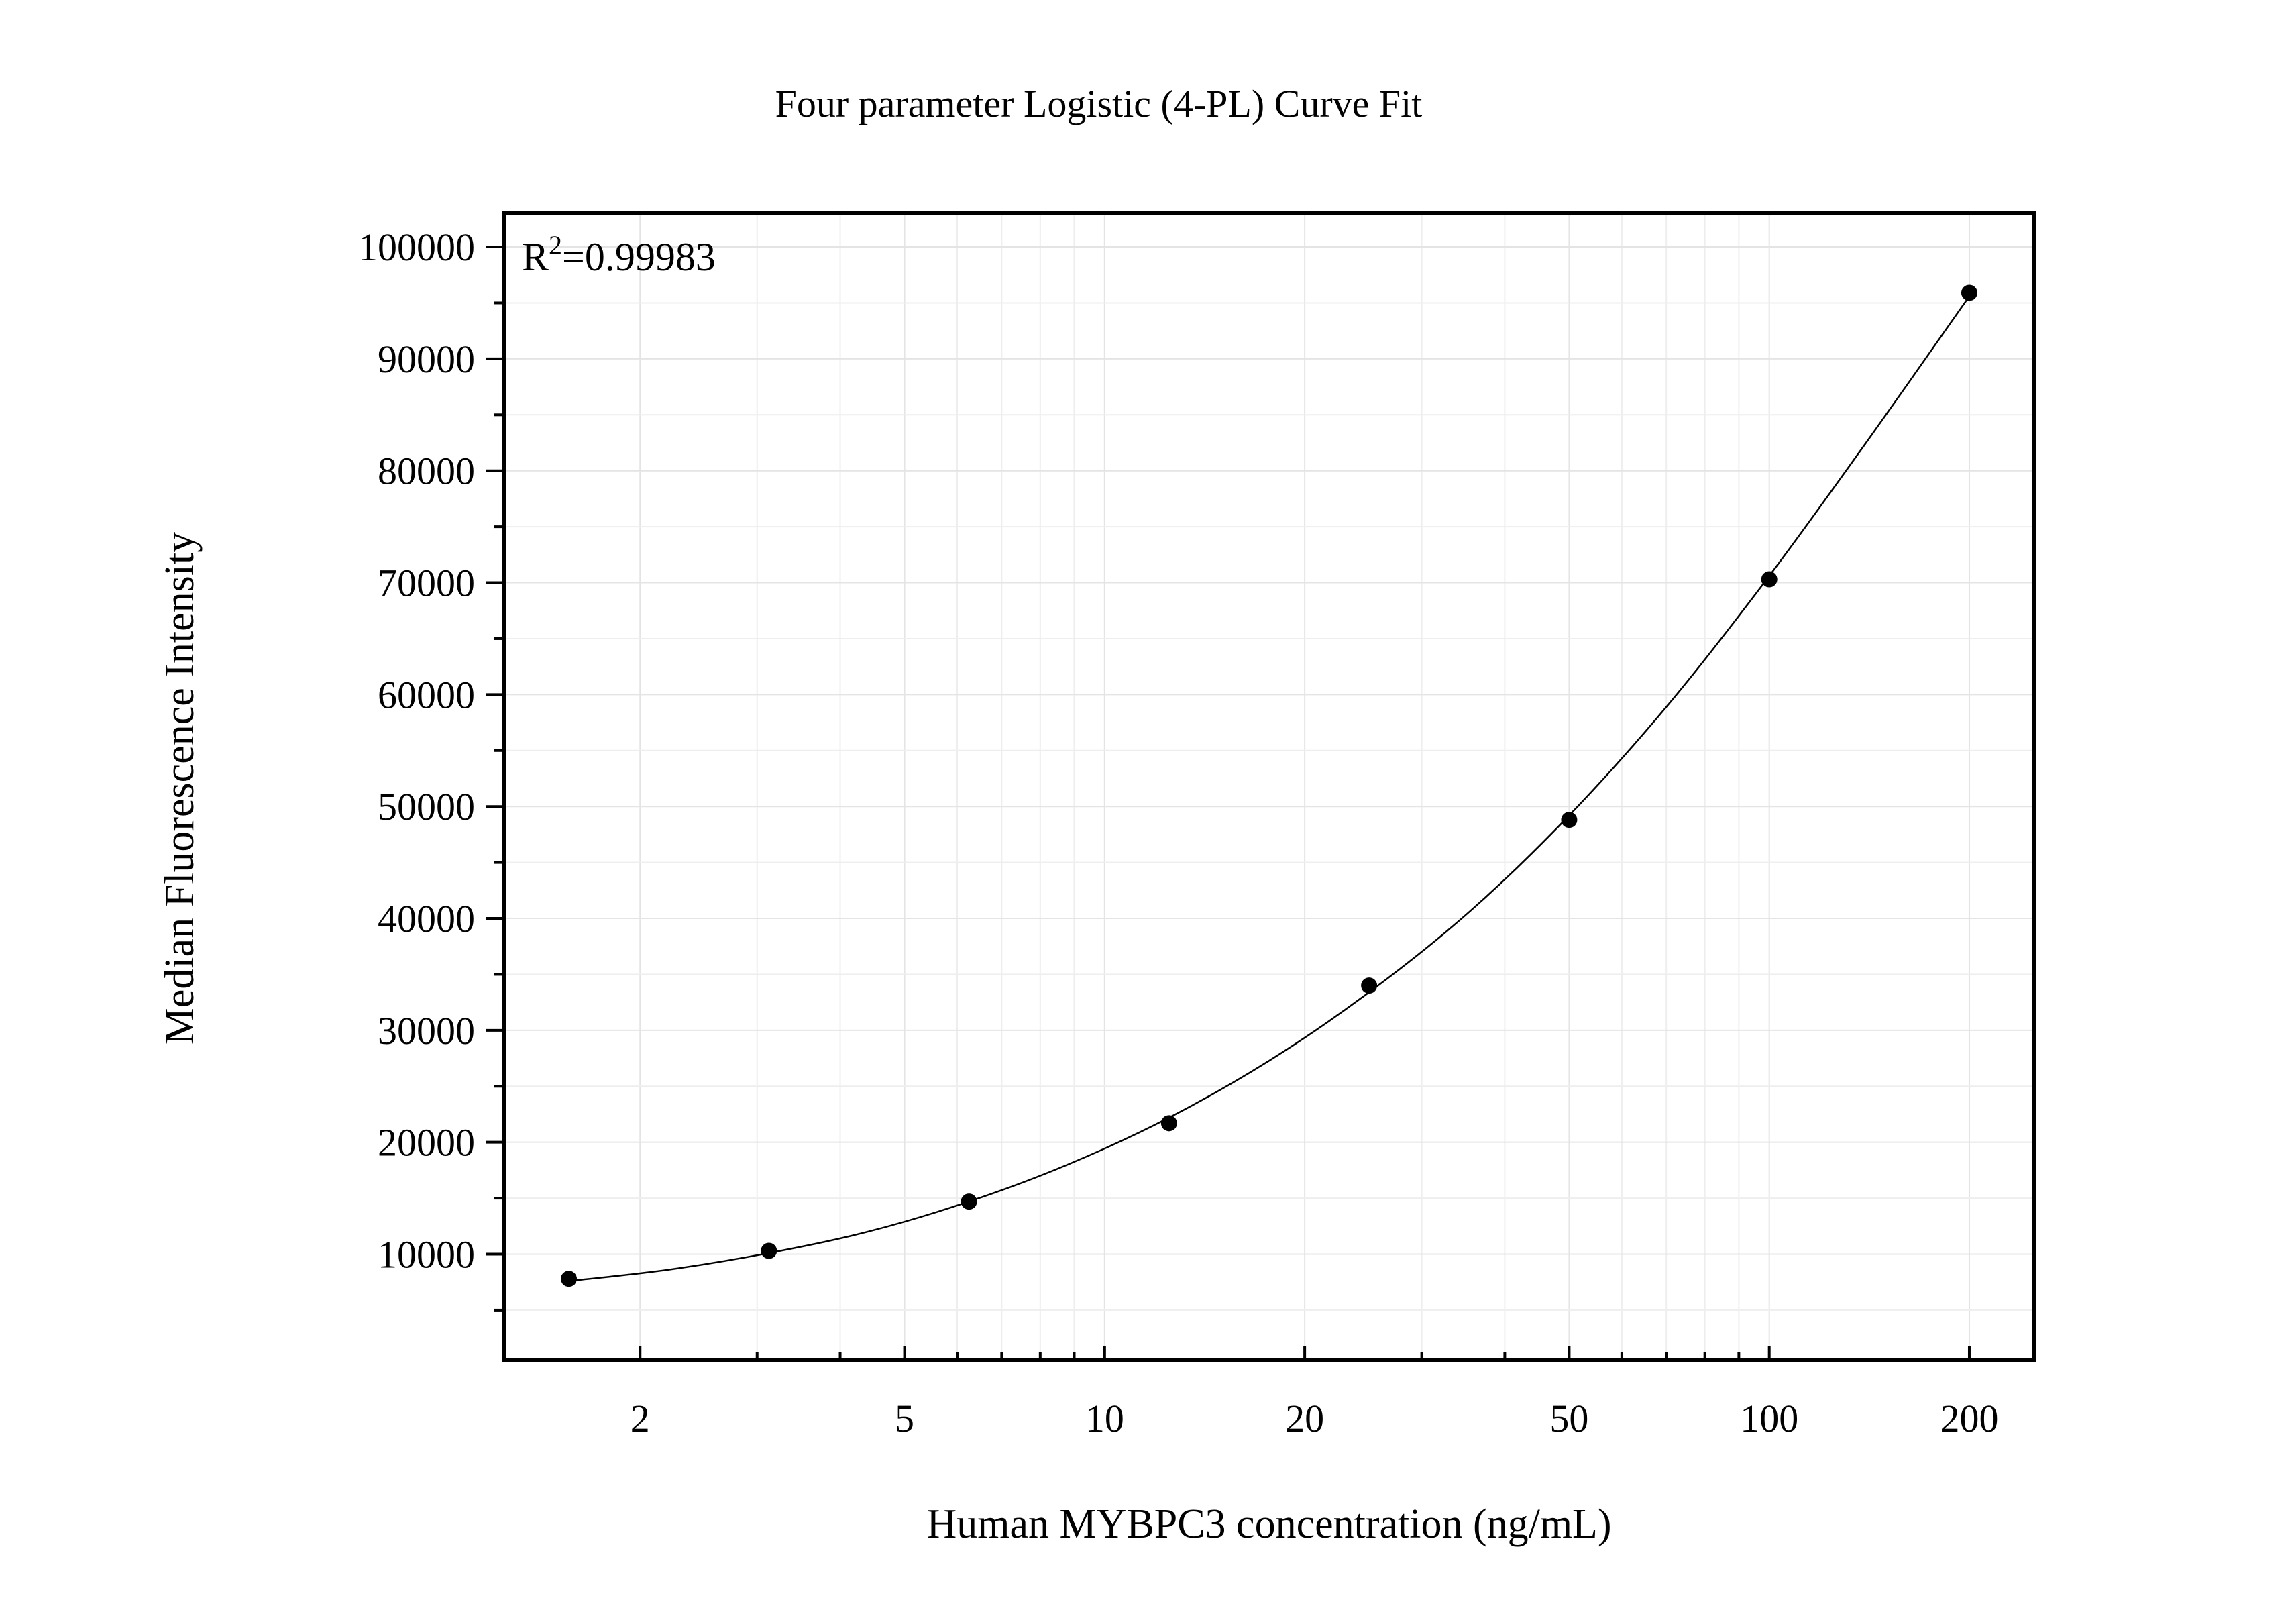  Describe the element at coordinates (904, 1419) in the screenshot. I see `x-tick-label: 5` at that location.